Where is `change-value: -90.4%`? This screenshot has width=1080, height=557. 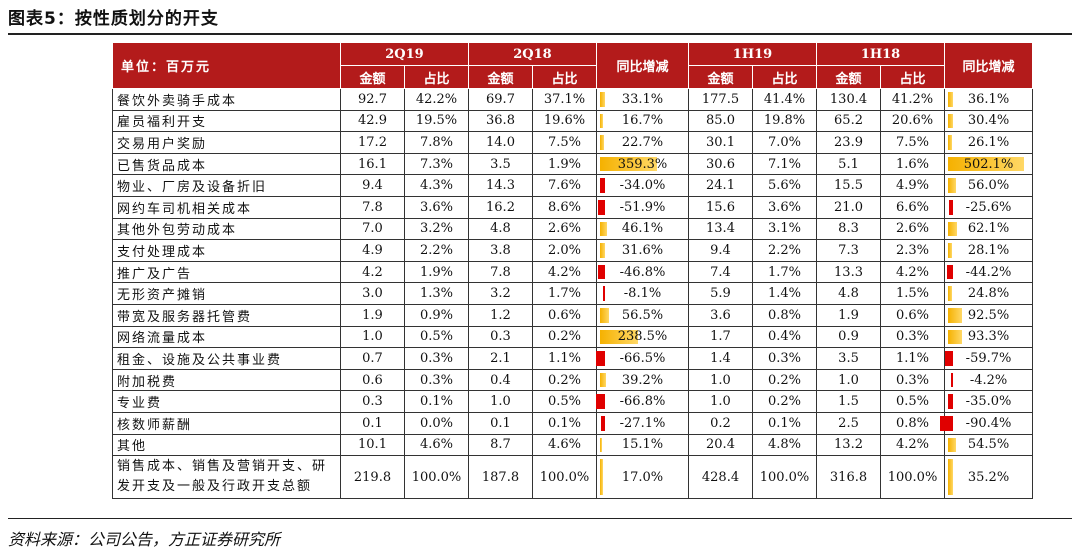 change-value: -90.4% is located at coordinates (988, 423).